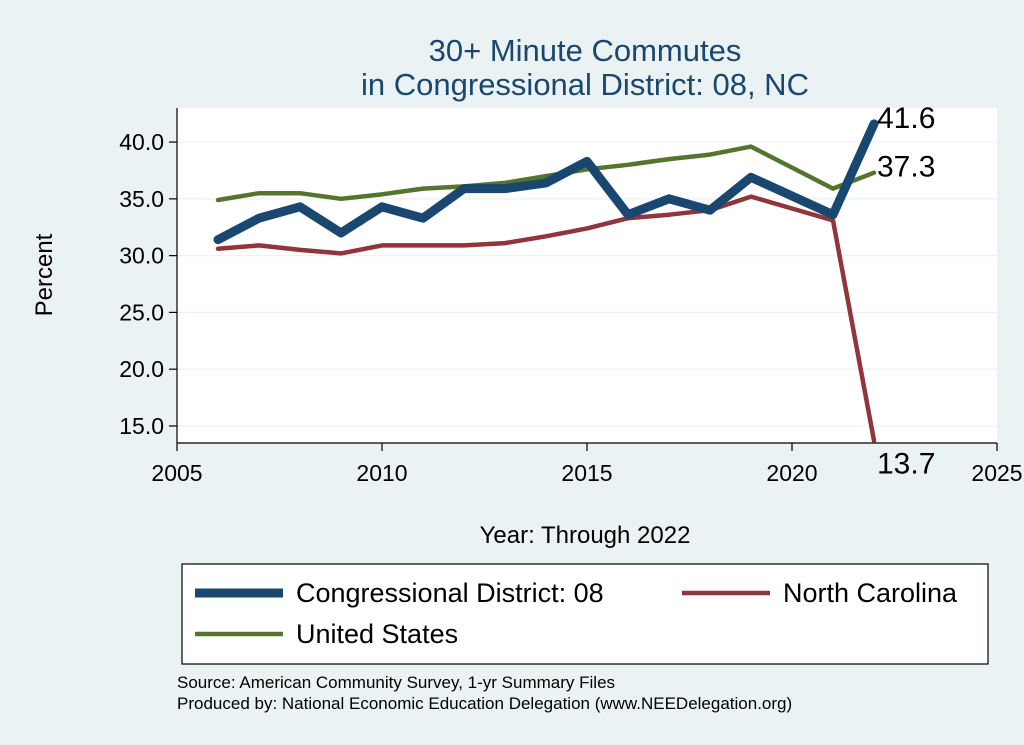 This screenshot has width=1024, height=745. Describe the element at coordinates (141, 256) in the screenshot. I see `y-tick-label: 30.0` at that location.